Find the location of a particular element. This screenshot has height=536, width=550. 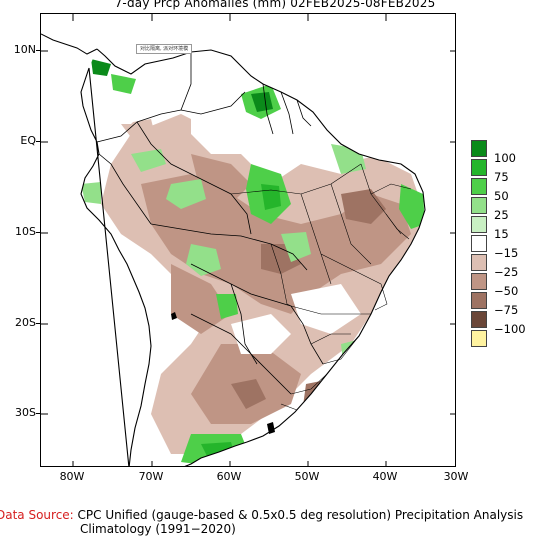

legend-label: 25 is located at coordinates (501, 215).